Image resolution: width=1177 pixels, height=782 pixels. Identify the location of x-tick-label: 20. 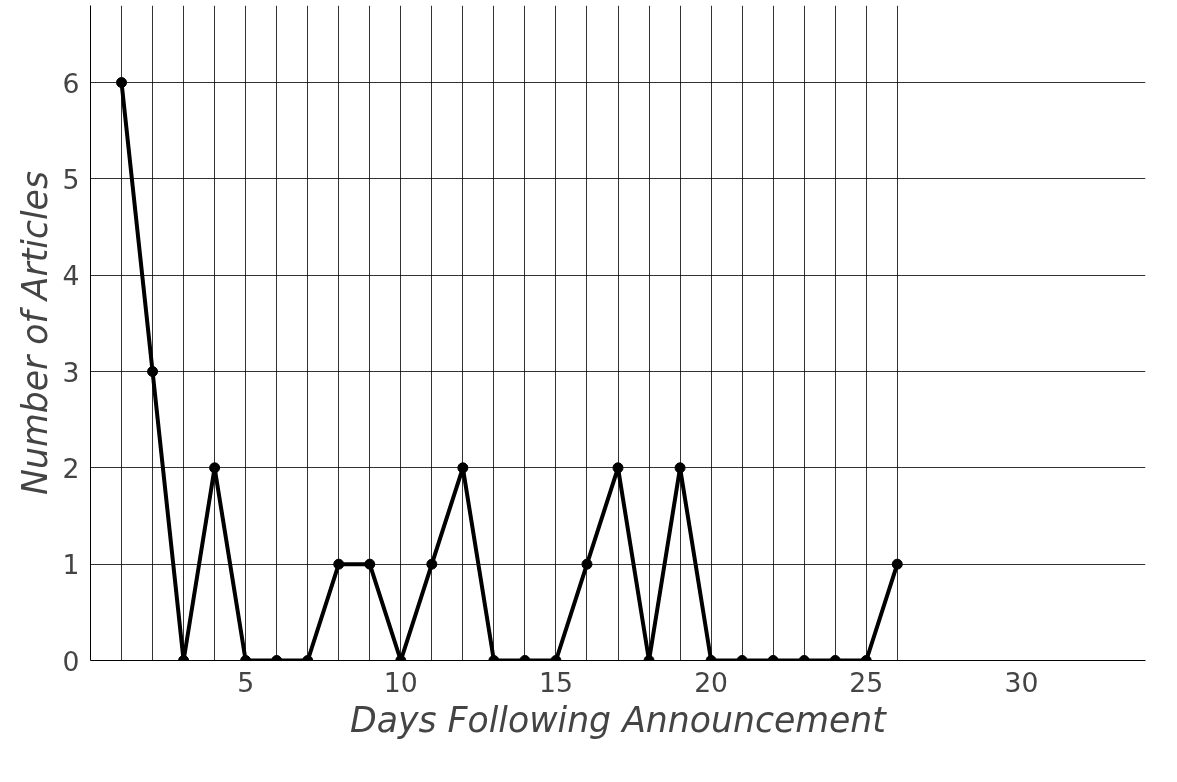
(711, 682).